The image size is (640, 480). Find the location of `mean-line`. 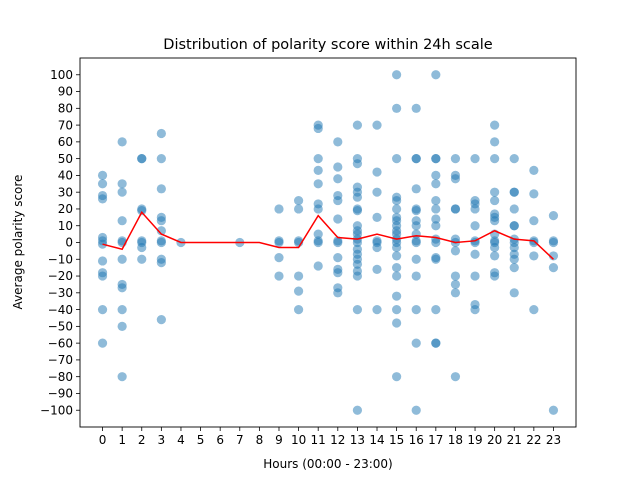

mean-line is located at coordinates (328, 235).